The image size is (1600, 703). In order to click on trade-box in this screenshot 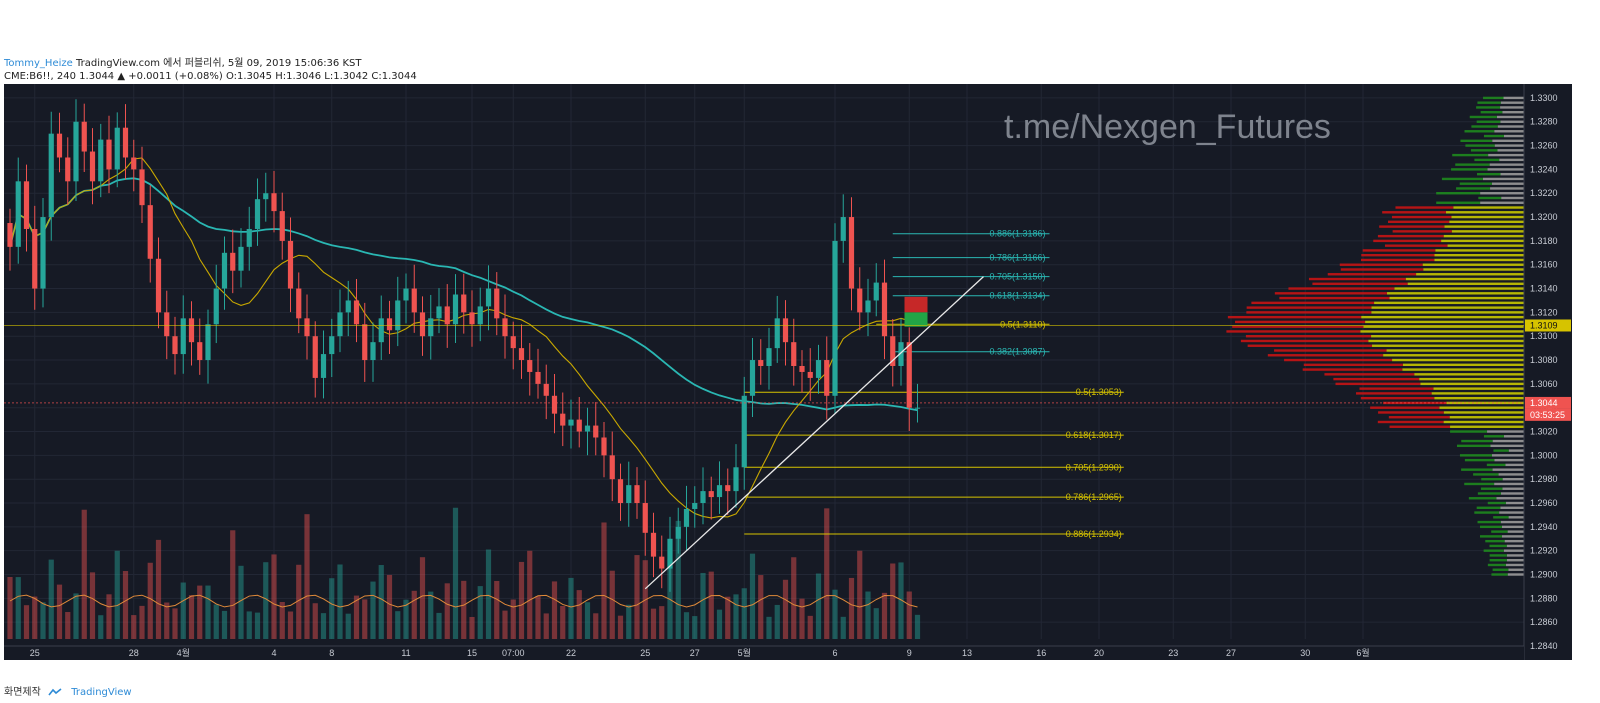, I will do `click(916, 311)`.